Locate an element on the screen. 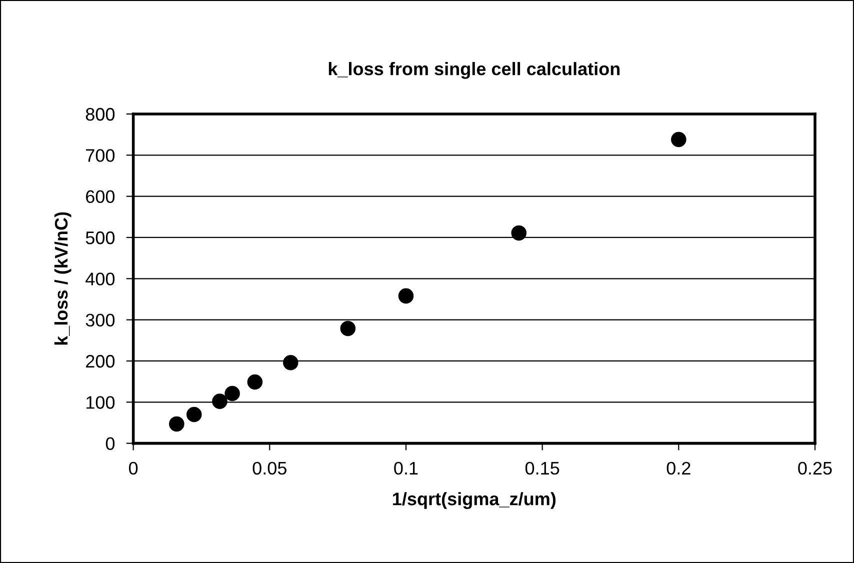  y-tick-label: 200 is located at coordinates (100, 361).